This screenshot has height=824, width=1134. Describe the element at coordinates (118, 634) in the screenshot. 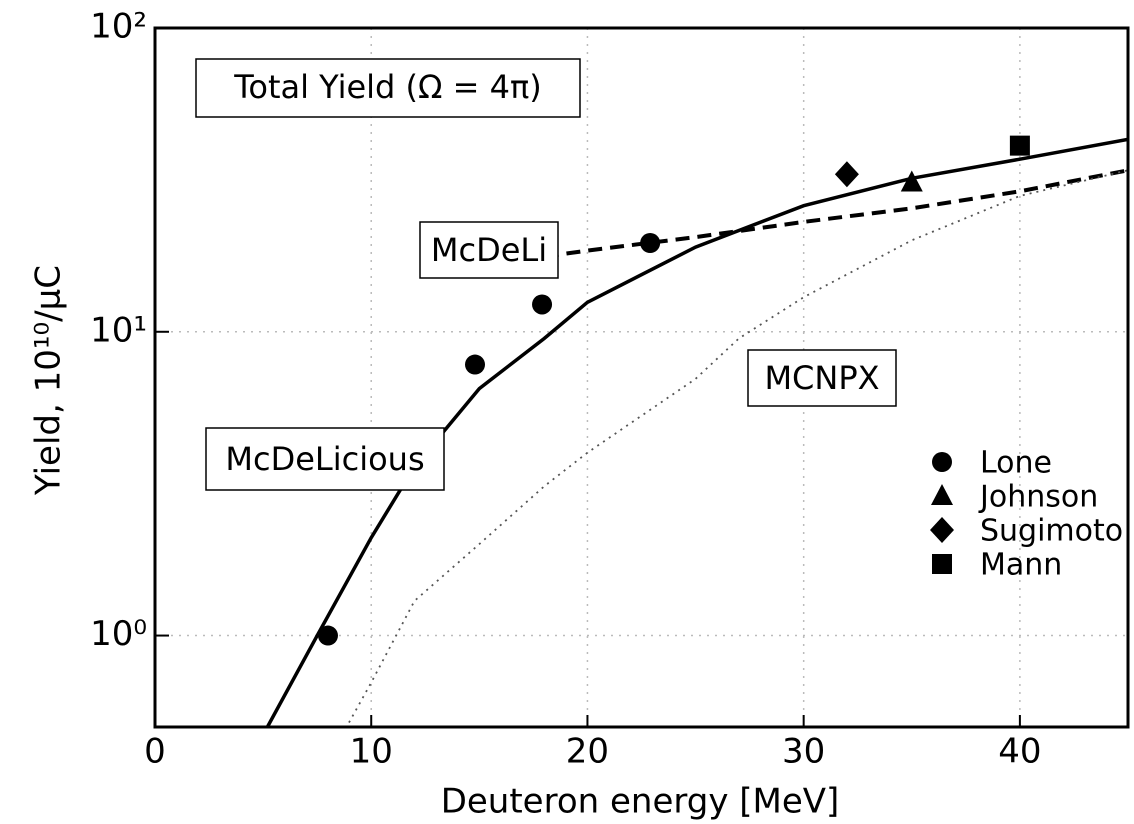

I see `y-tick-label: 10⁰` at that location.